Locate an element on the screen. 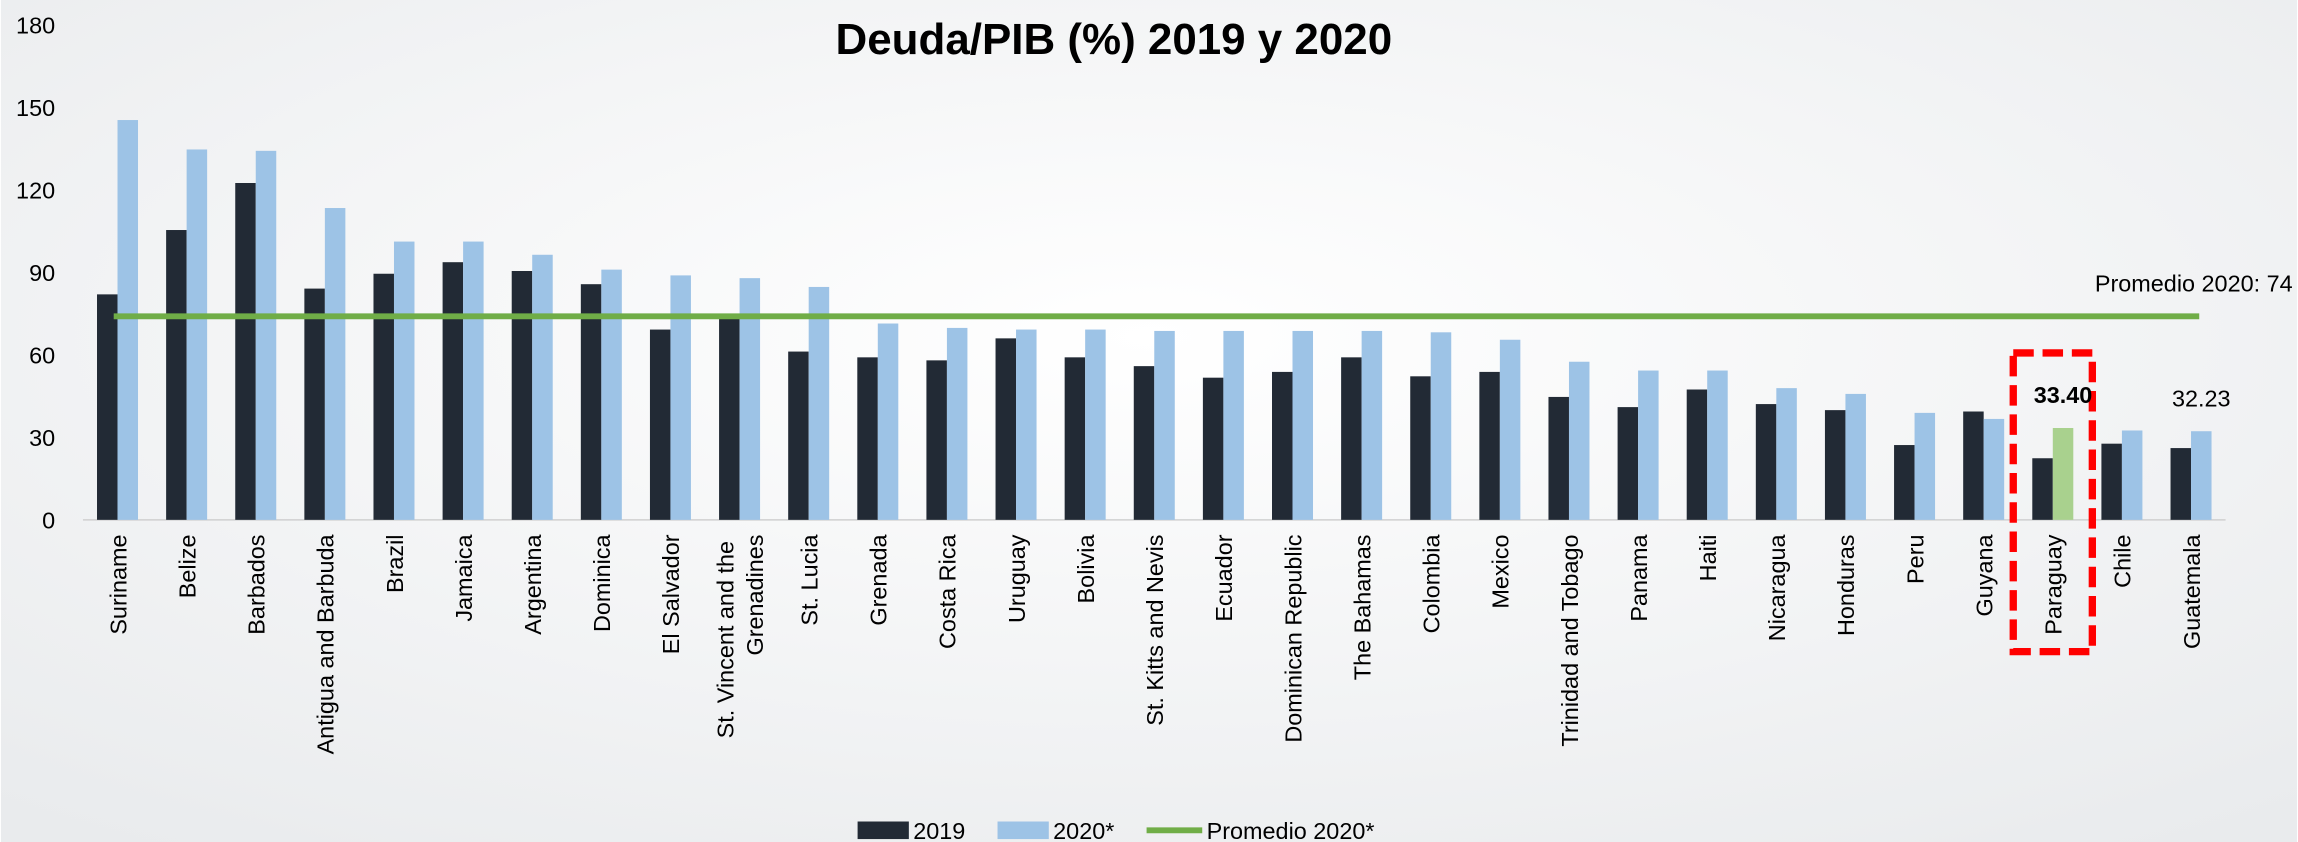 This screenshot has width=2298, height=842. legend-label: 2020* is located at coordinates (1083, 830).